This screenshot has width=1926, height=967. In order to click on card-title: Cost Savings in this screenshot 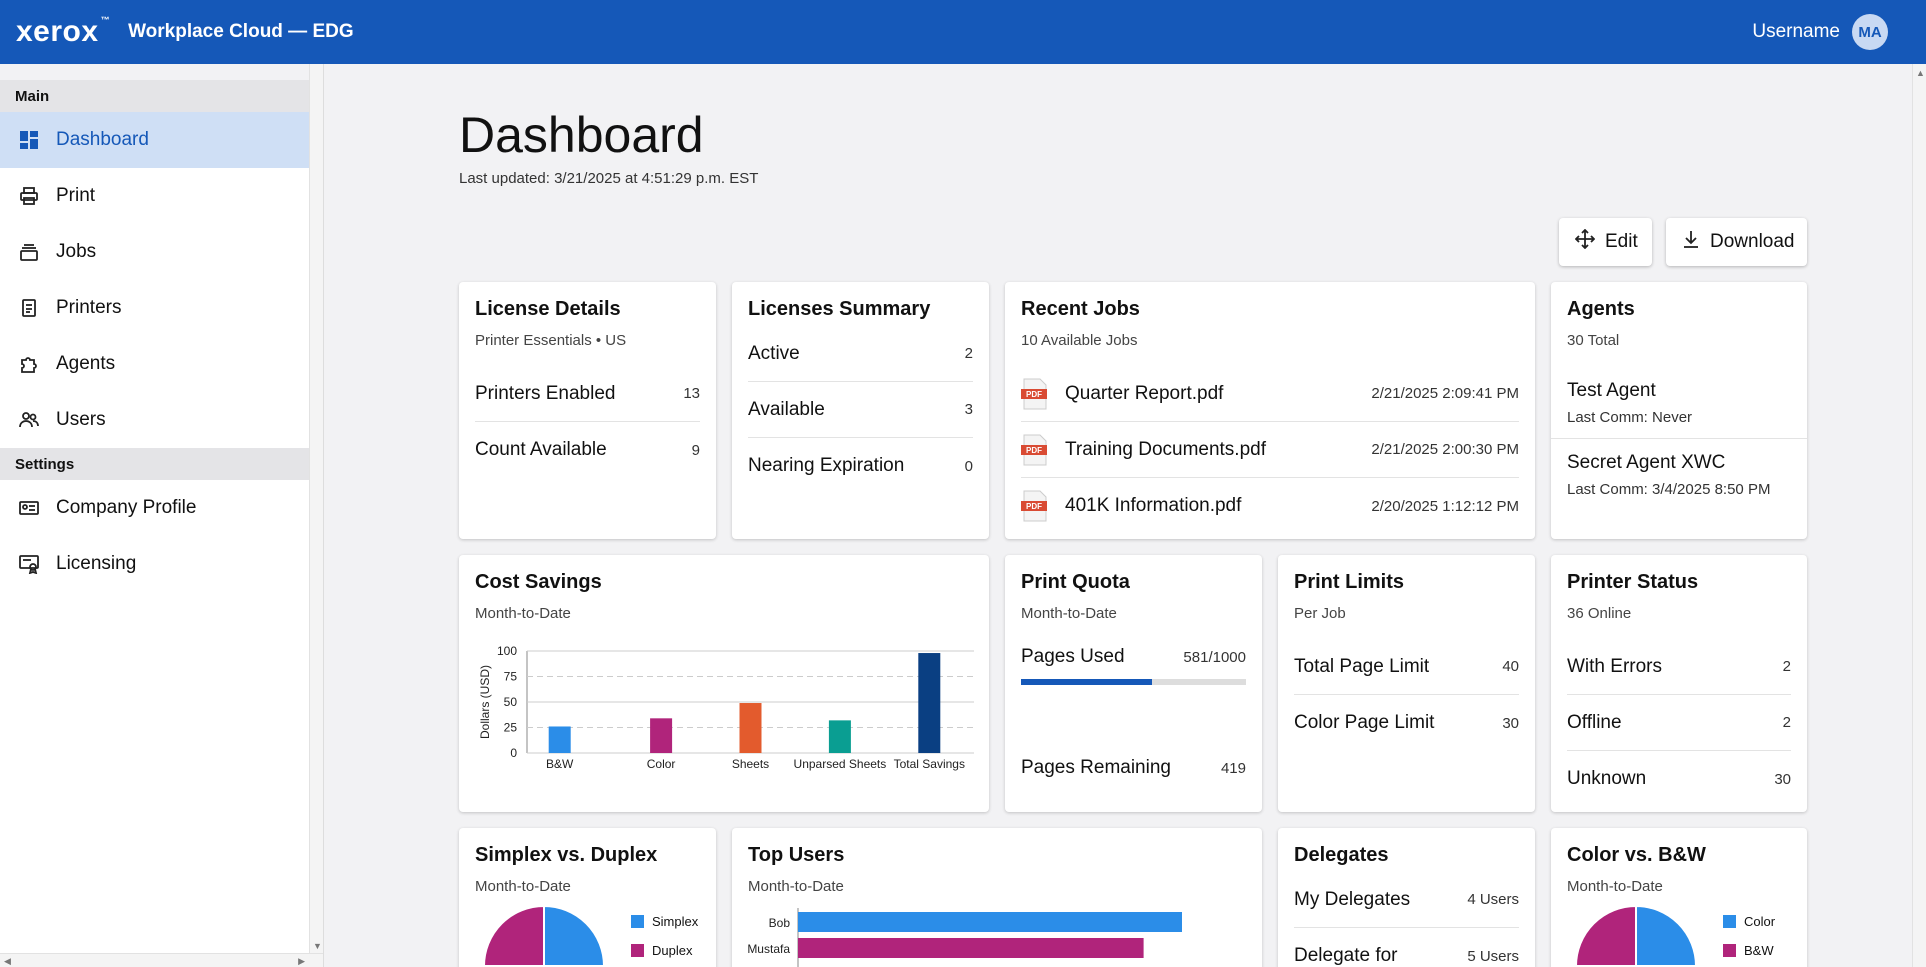, I will do `click(538, 582)`.